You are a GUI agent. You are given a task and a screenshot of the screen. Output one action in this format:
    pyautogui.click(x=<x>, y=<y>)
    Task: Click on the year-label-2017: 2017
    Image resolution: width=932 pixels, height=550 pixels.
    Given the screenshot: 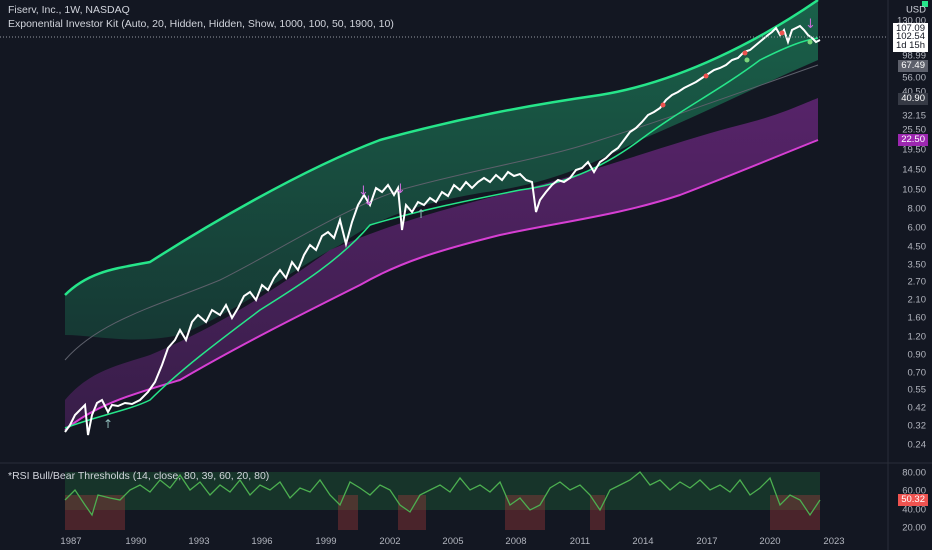 What is the action you would take?
    pyautogui.click(x=707, y=541)
    